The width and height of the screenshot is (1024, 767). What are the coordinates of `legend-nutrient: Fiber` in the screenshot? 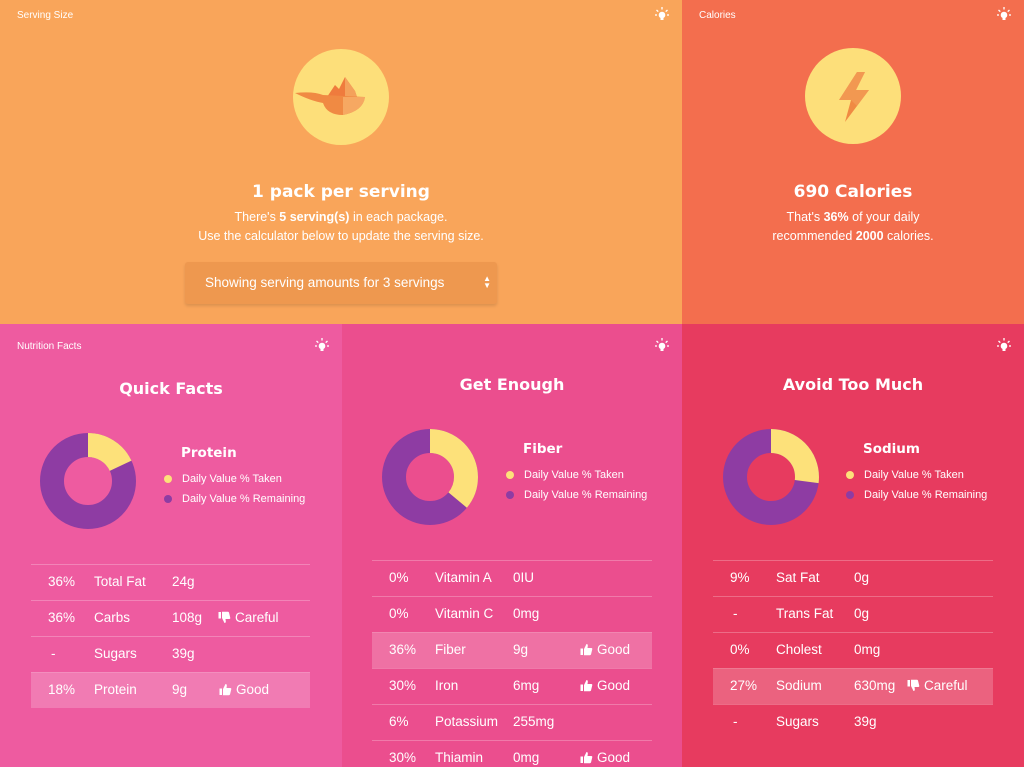 It's located at (543, 449).